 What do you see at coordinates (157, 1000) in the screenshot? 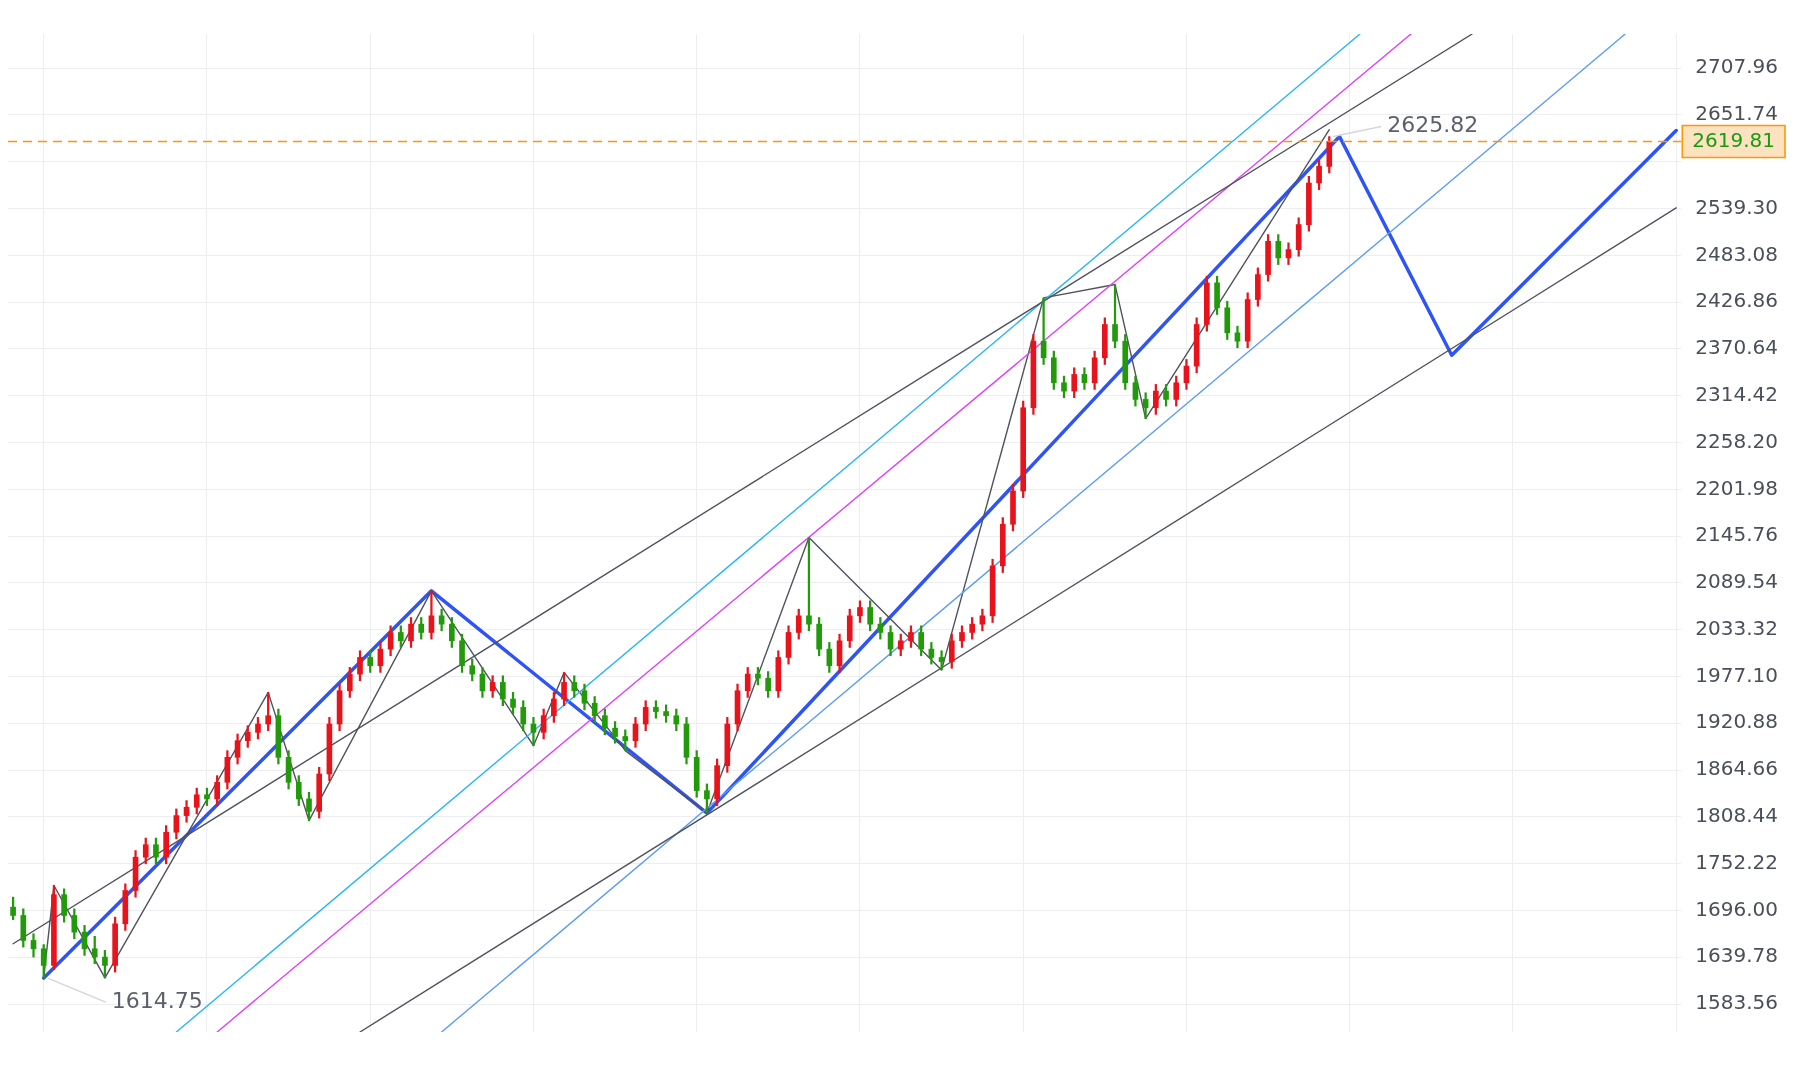
I see `annotation: 1614.75` at bounding box center [157, 1000].